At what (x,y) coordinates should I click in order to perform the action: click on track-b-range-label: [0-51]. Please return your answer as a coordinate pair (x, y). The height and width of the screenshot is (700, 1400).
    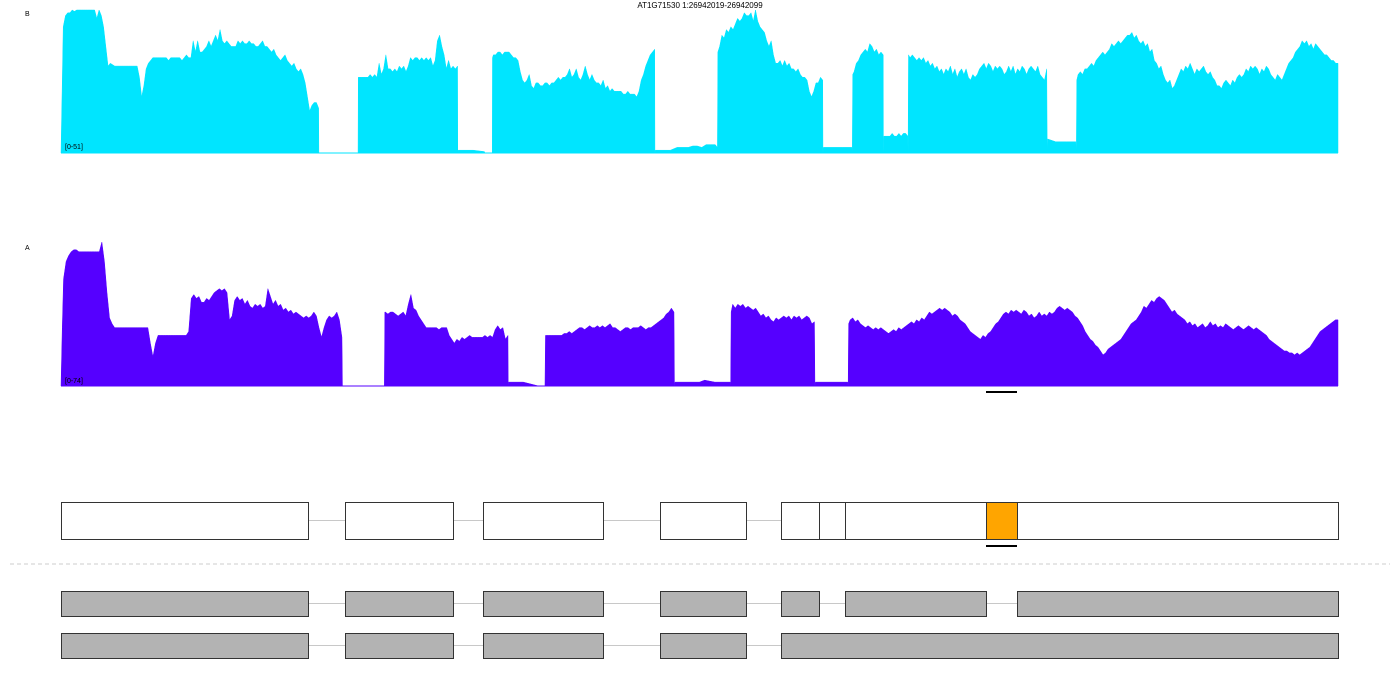
    Looking at the image, I should click on (74, 147).